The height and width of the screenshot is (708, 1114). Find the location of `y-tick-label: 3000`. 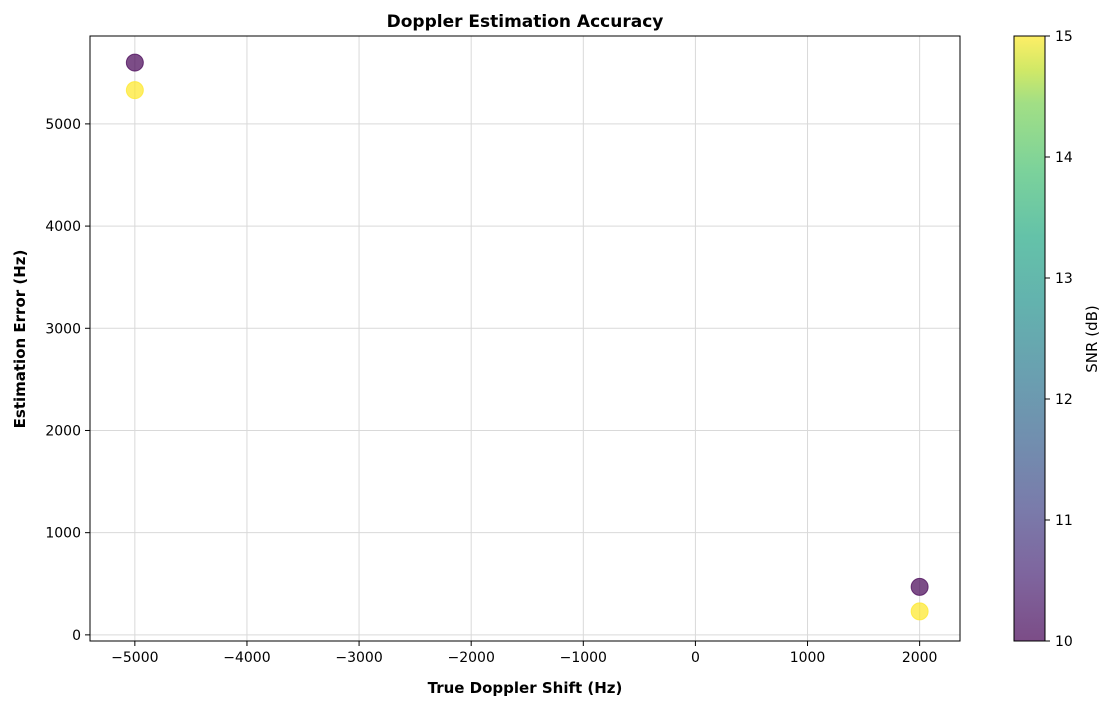

y-tick-label: 3000 is located at coordinates (63, 329).